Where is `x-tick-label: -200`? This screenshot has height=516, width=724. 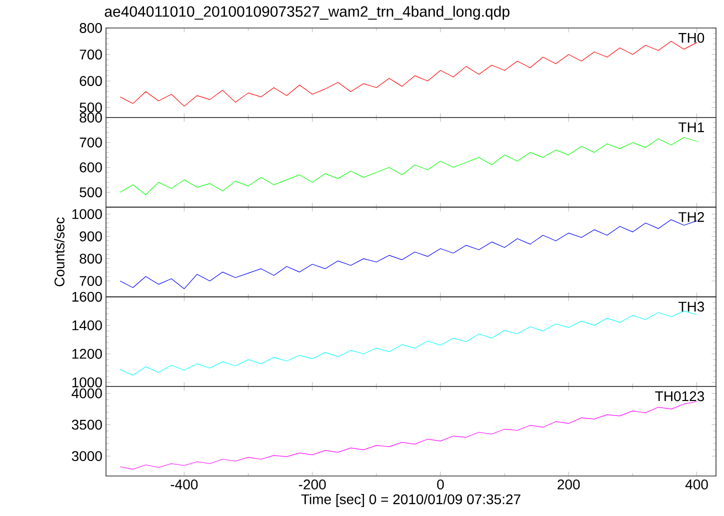
x-tick-label: -200 is located at coordinates (312, 485).